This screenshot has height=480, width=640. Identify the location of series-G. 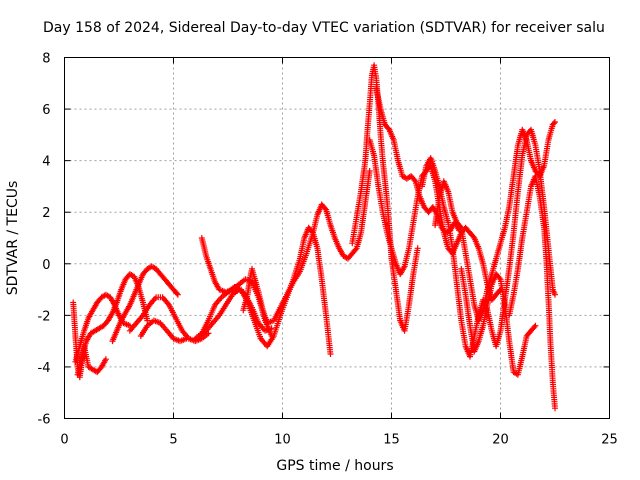
(263, 290).